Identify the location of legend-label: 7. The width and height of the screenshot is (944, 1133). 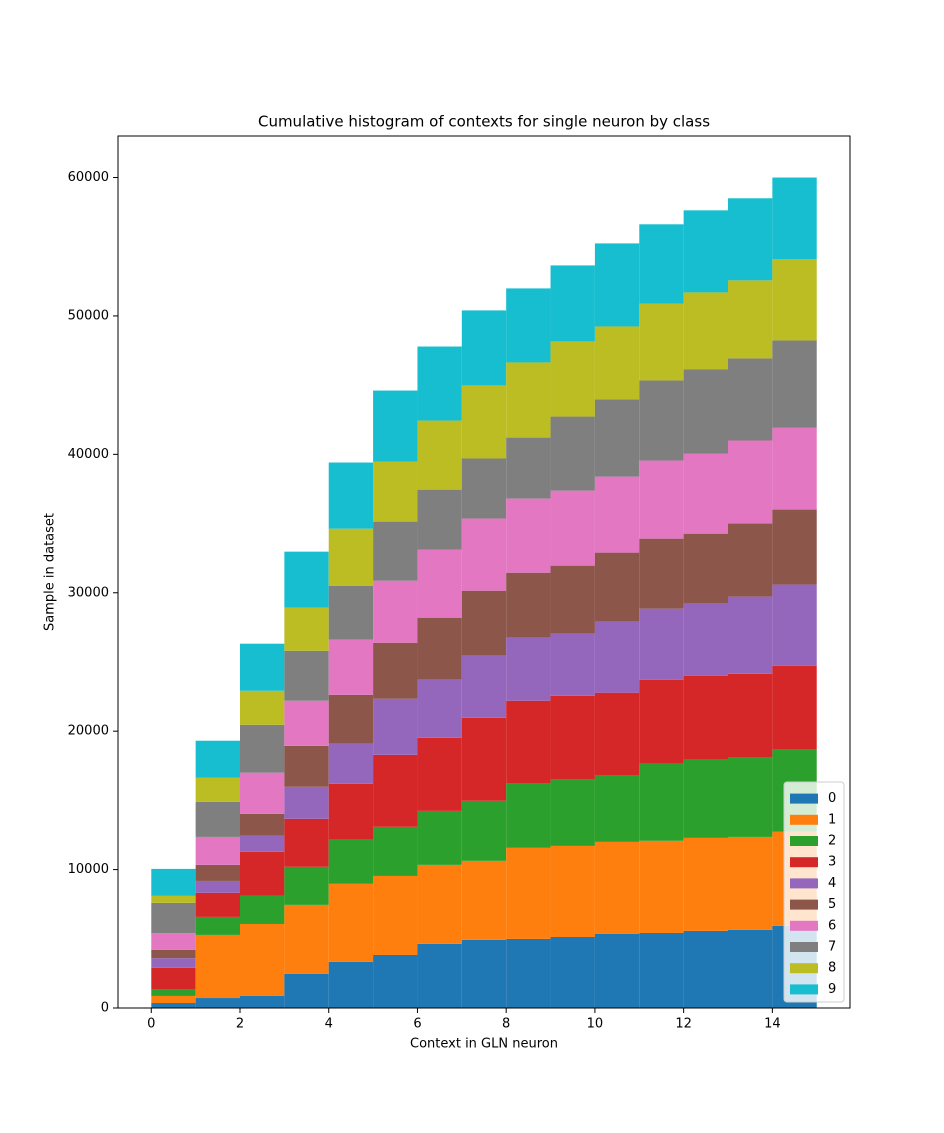
(832, 947).